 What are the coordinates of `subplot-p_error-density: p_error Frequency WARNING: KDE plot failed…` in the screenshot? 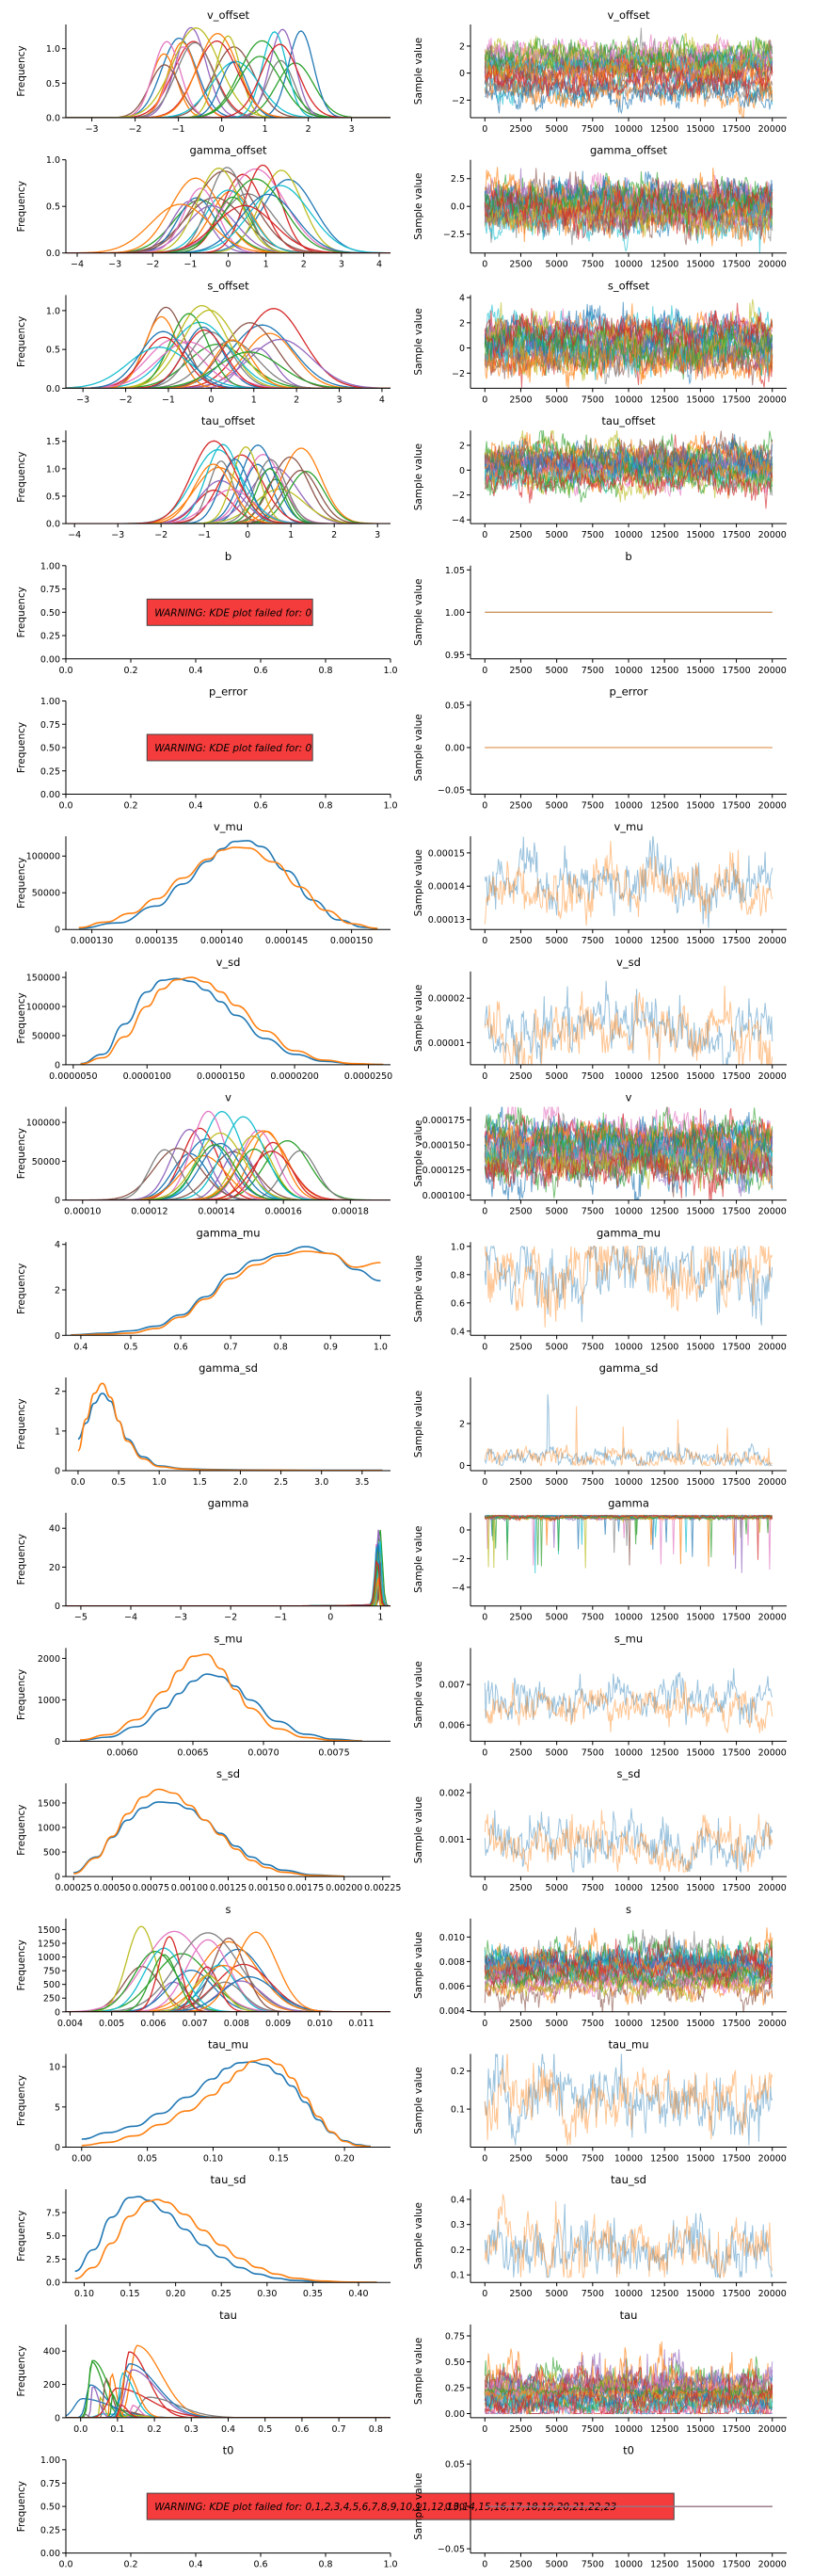 It's located at (207, 748).